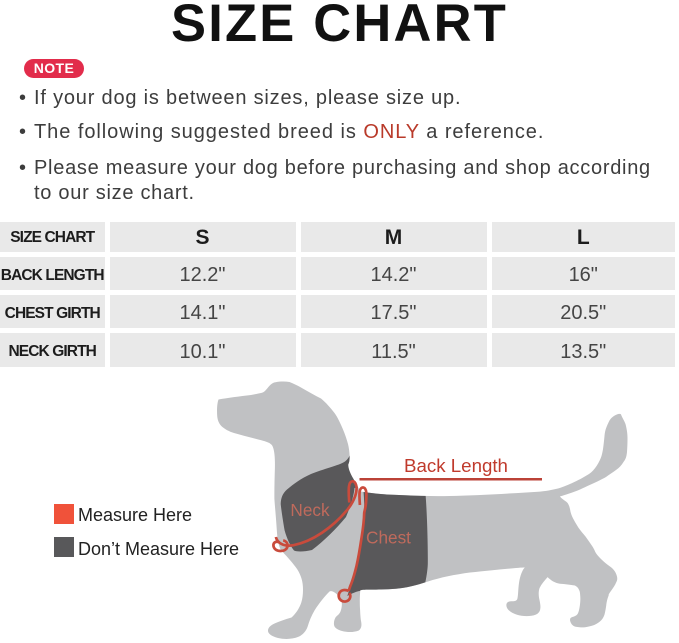  I want to click on svg-text: Back Length, so click(456, 465).